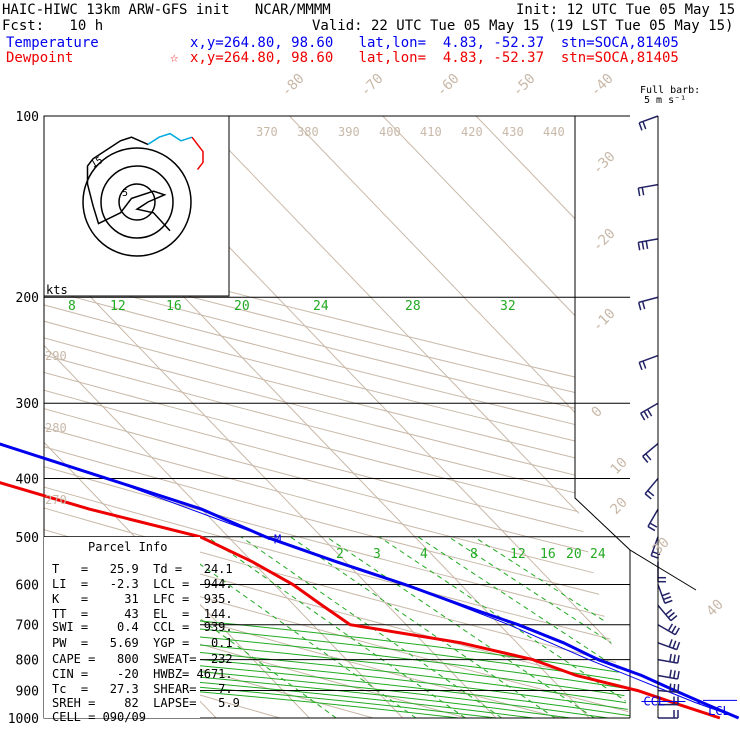 This screenshot has width=740, height=740. I want to click on theta-label: 380, so click(308, 132).